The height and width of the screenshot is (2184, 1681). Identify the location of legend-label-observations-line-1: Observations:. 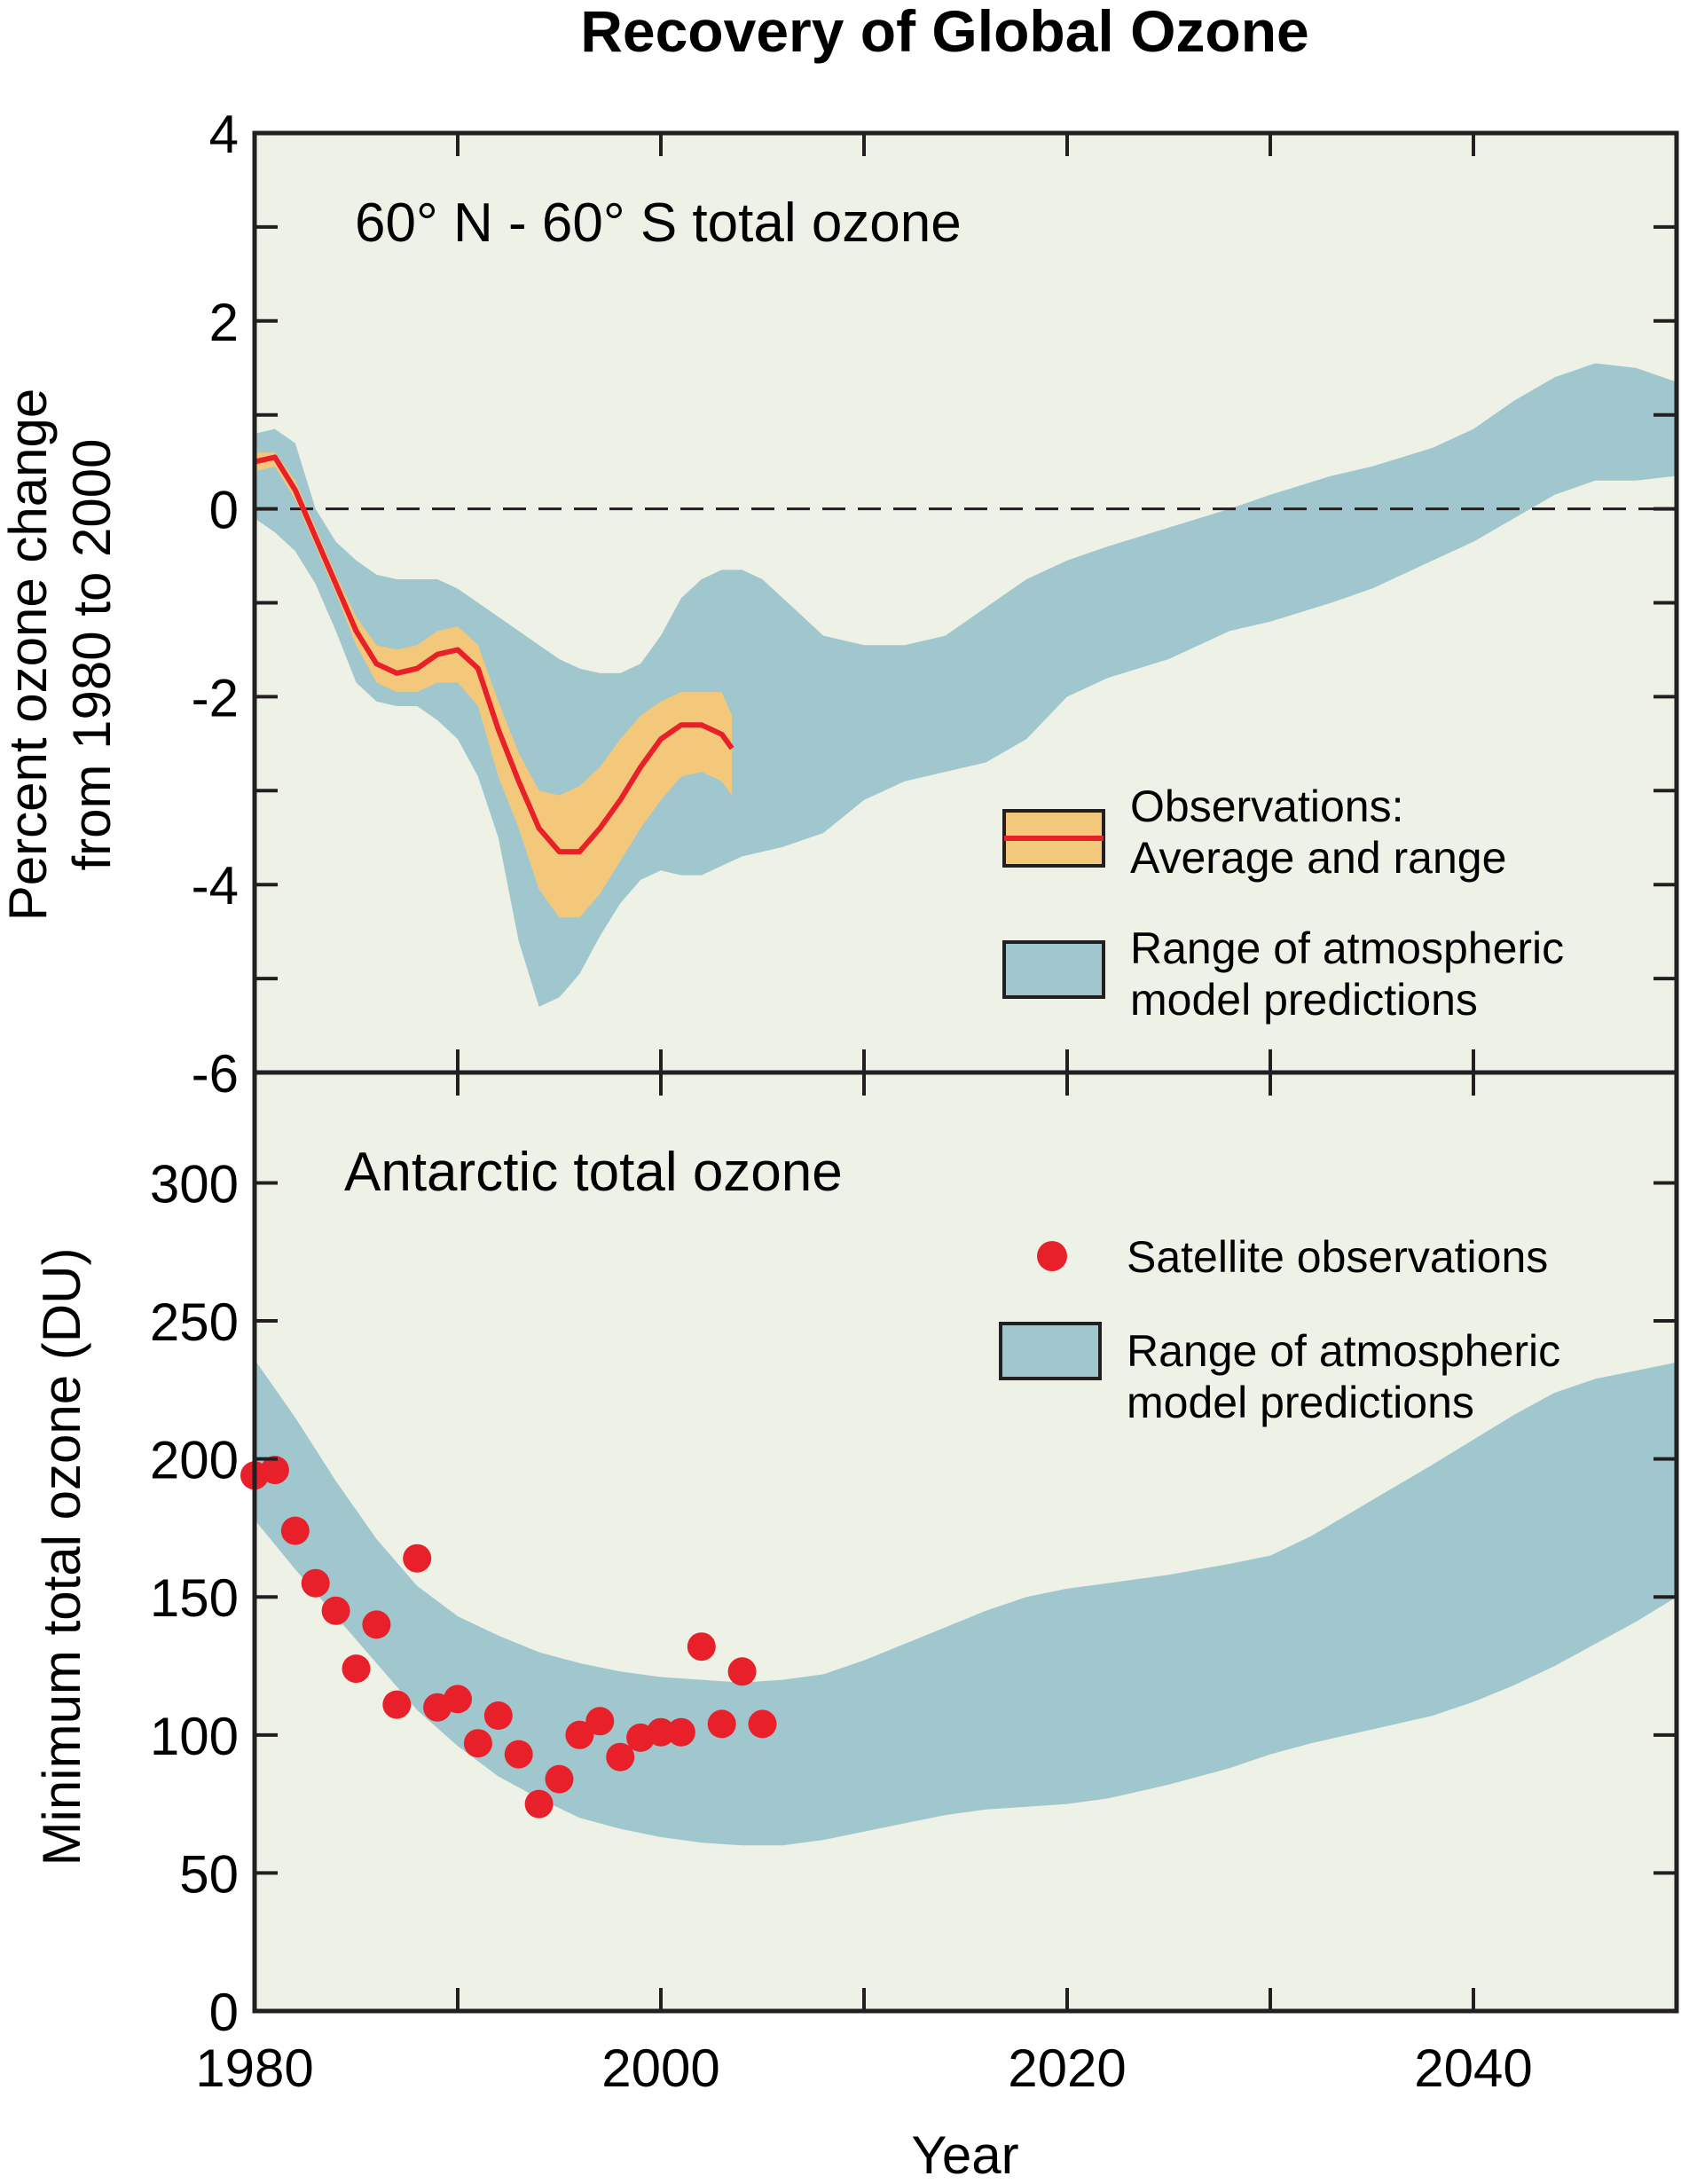
(1266, 806).